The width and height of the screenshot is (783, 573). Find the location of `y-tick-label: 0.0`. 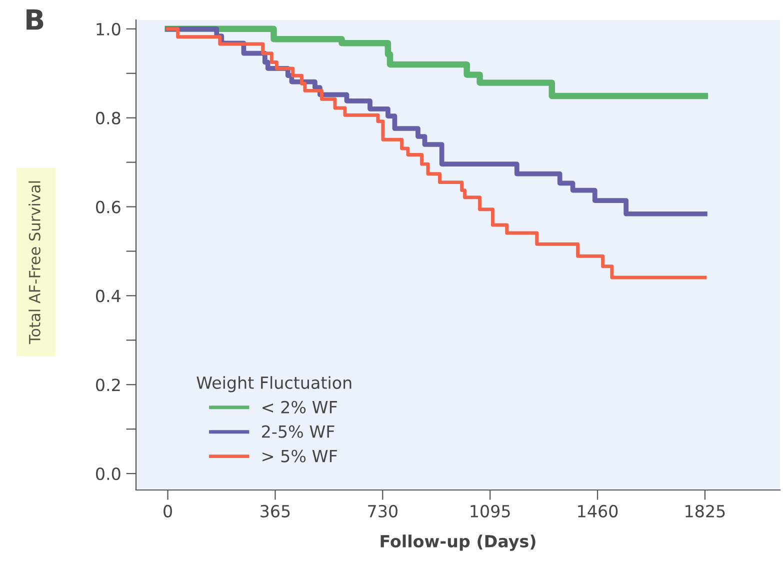

y-tick-label: 0.0 is located at coordinates (108, 474).